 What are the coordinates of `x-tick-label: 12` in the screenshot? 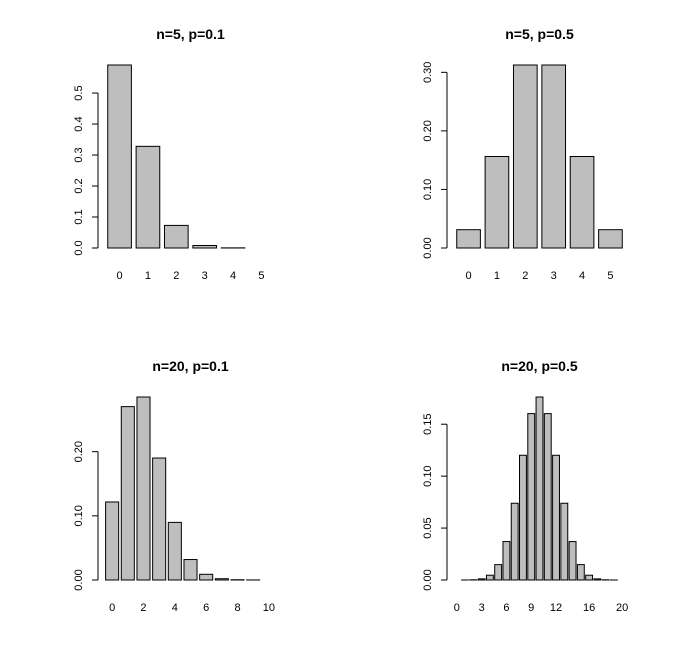 It's located at (556, 608).